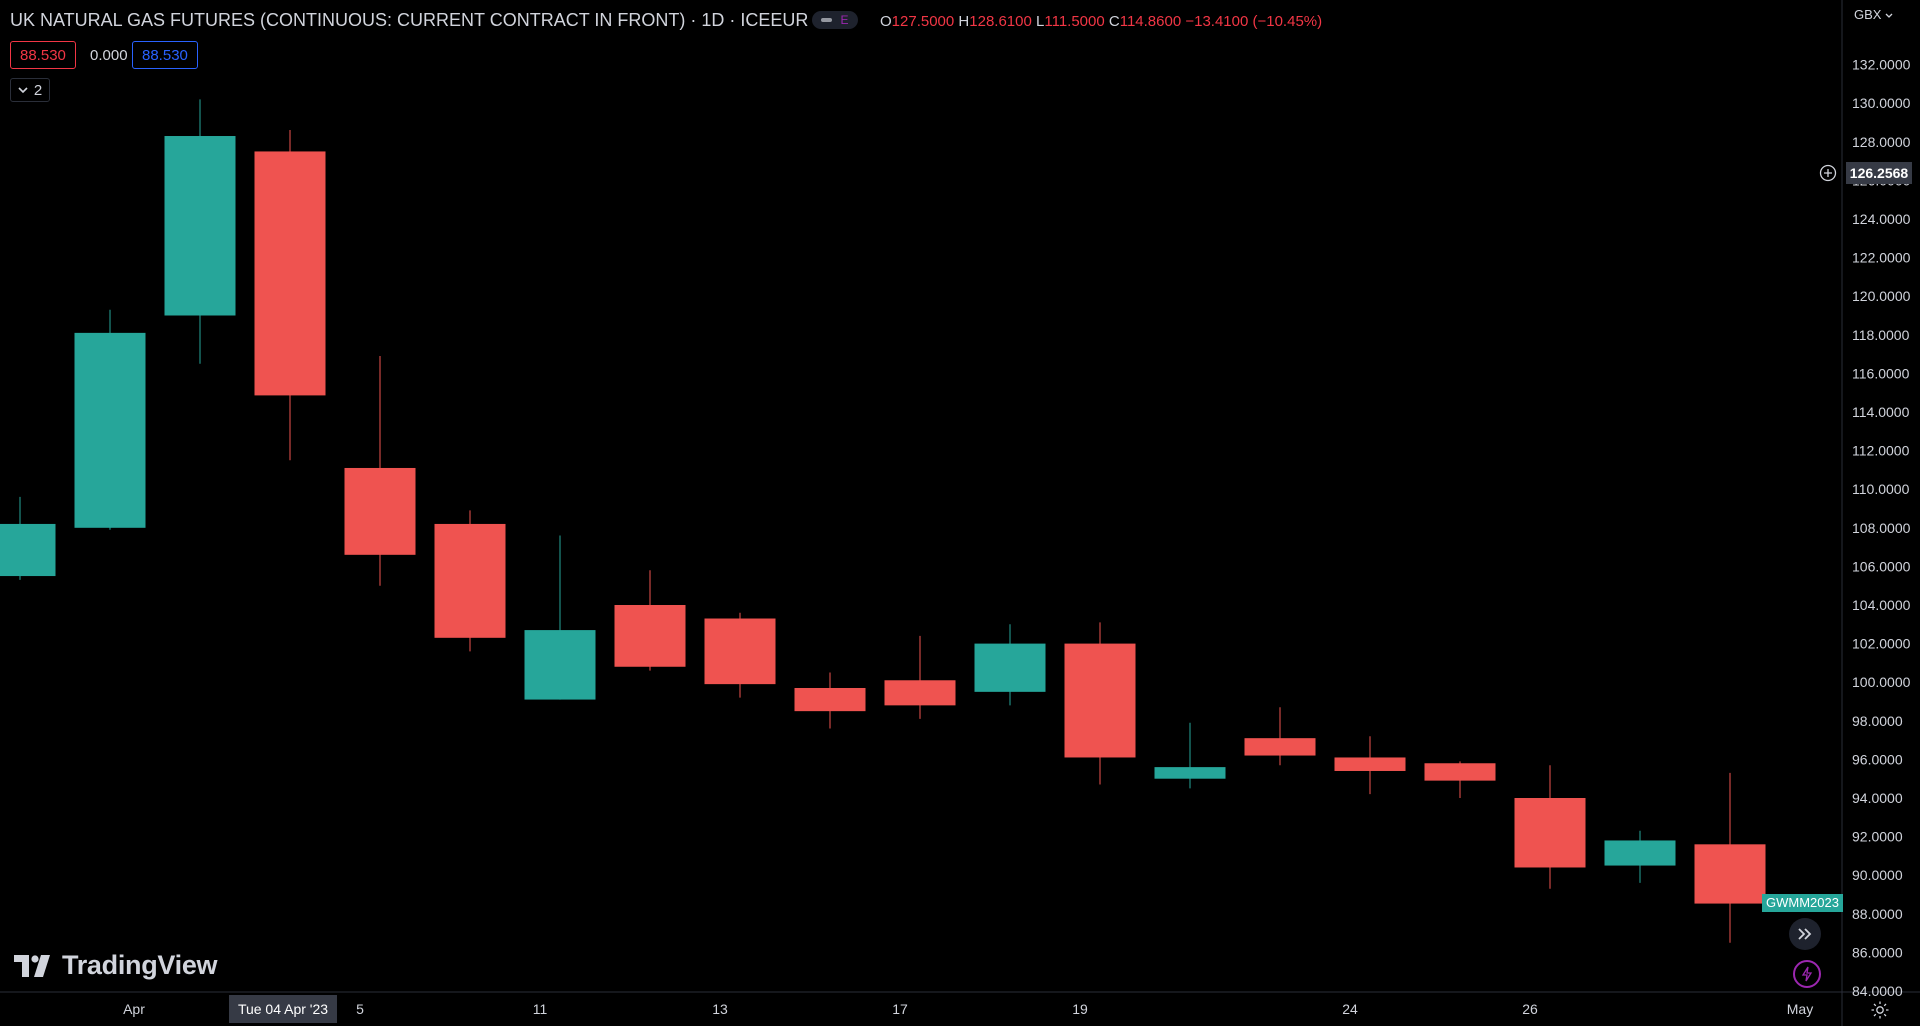 The width and height of the screenshot is (1920, 1026). I want to click on eye-toggle-icon, so click(827, 20).